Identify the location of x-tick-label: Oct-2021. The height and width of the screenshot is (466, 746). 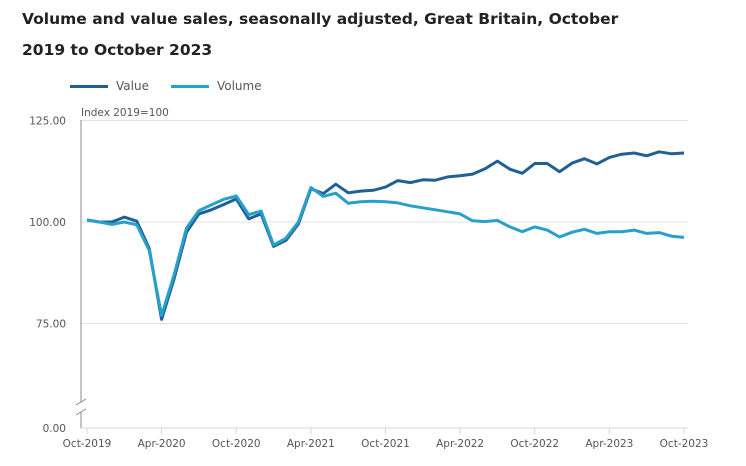
(385, 444).